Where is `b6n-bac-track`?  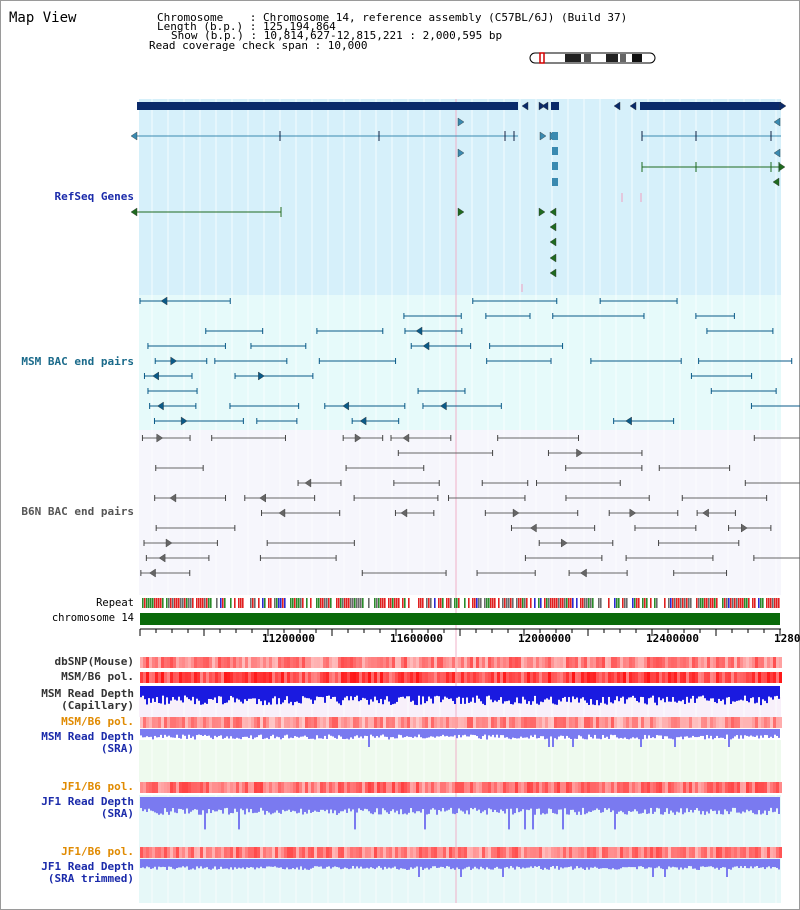
b6n-bac-track is located at coordinates (470, 505).